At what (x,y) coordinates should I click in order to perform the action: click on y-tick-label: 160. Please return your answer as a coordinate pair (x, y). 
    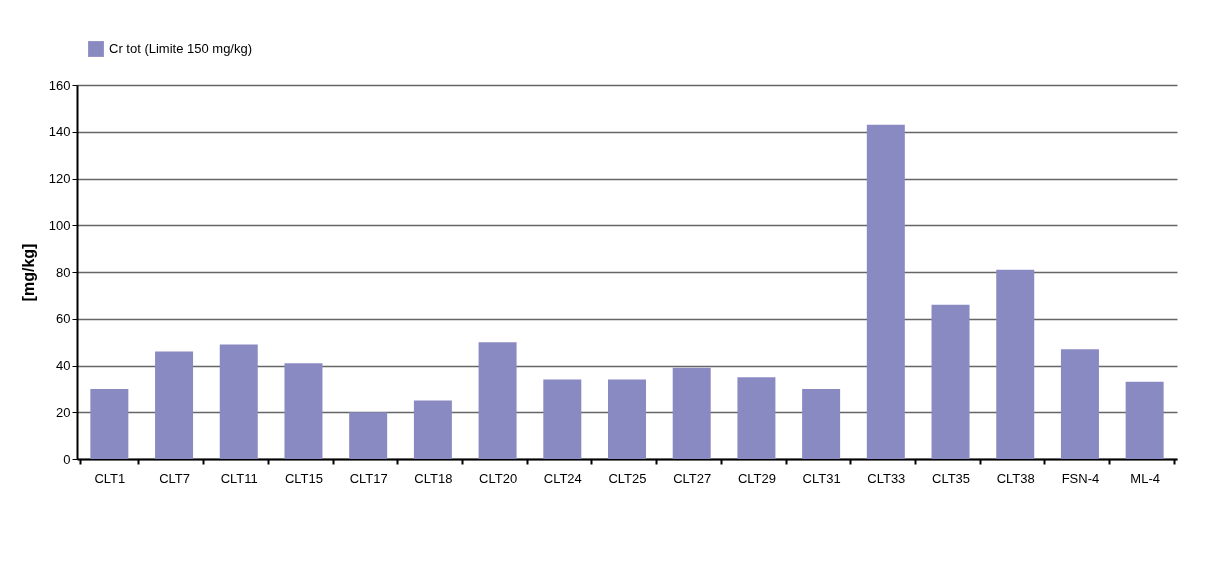
    Looking at the image, I should click on (59, 85).